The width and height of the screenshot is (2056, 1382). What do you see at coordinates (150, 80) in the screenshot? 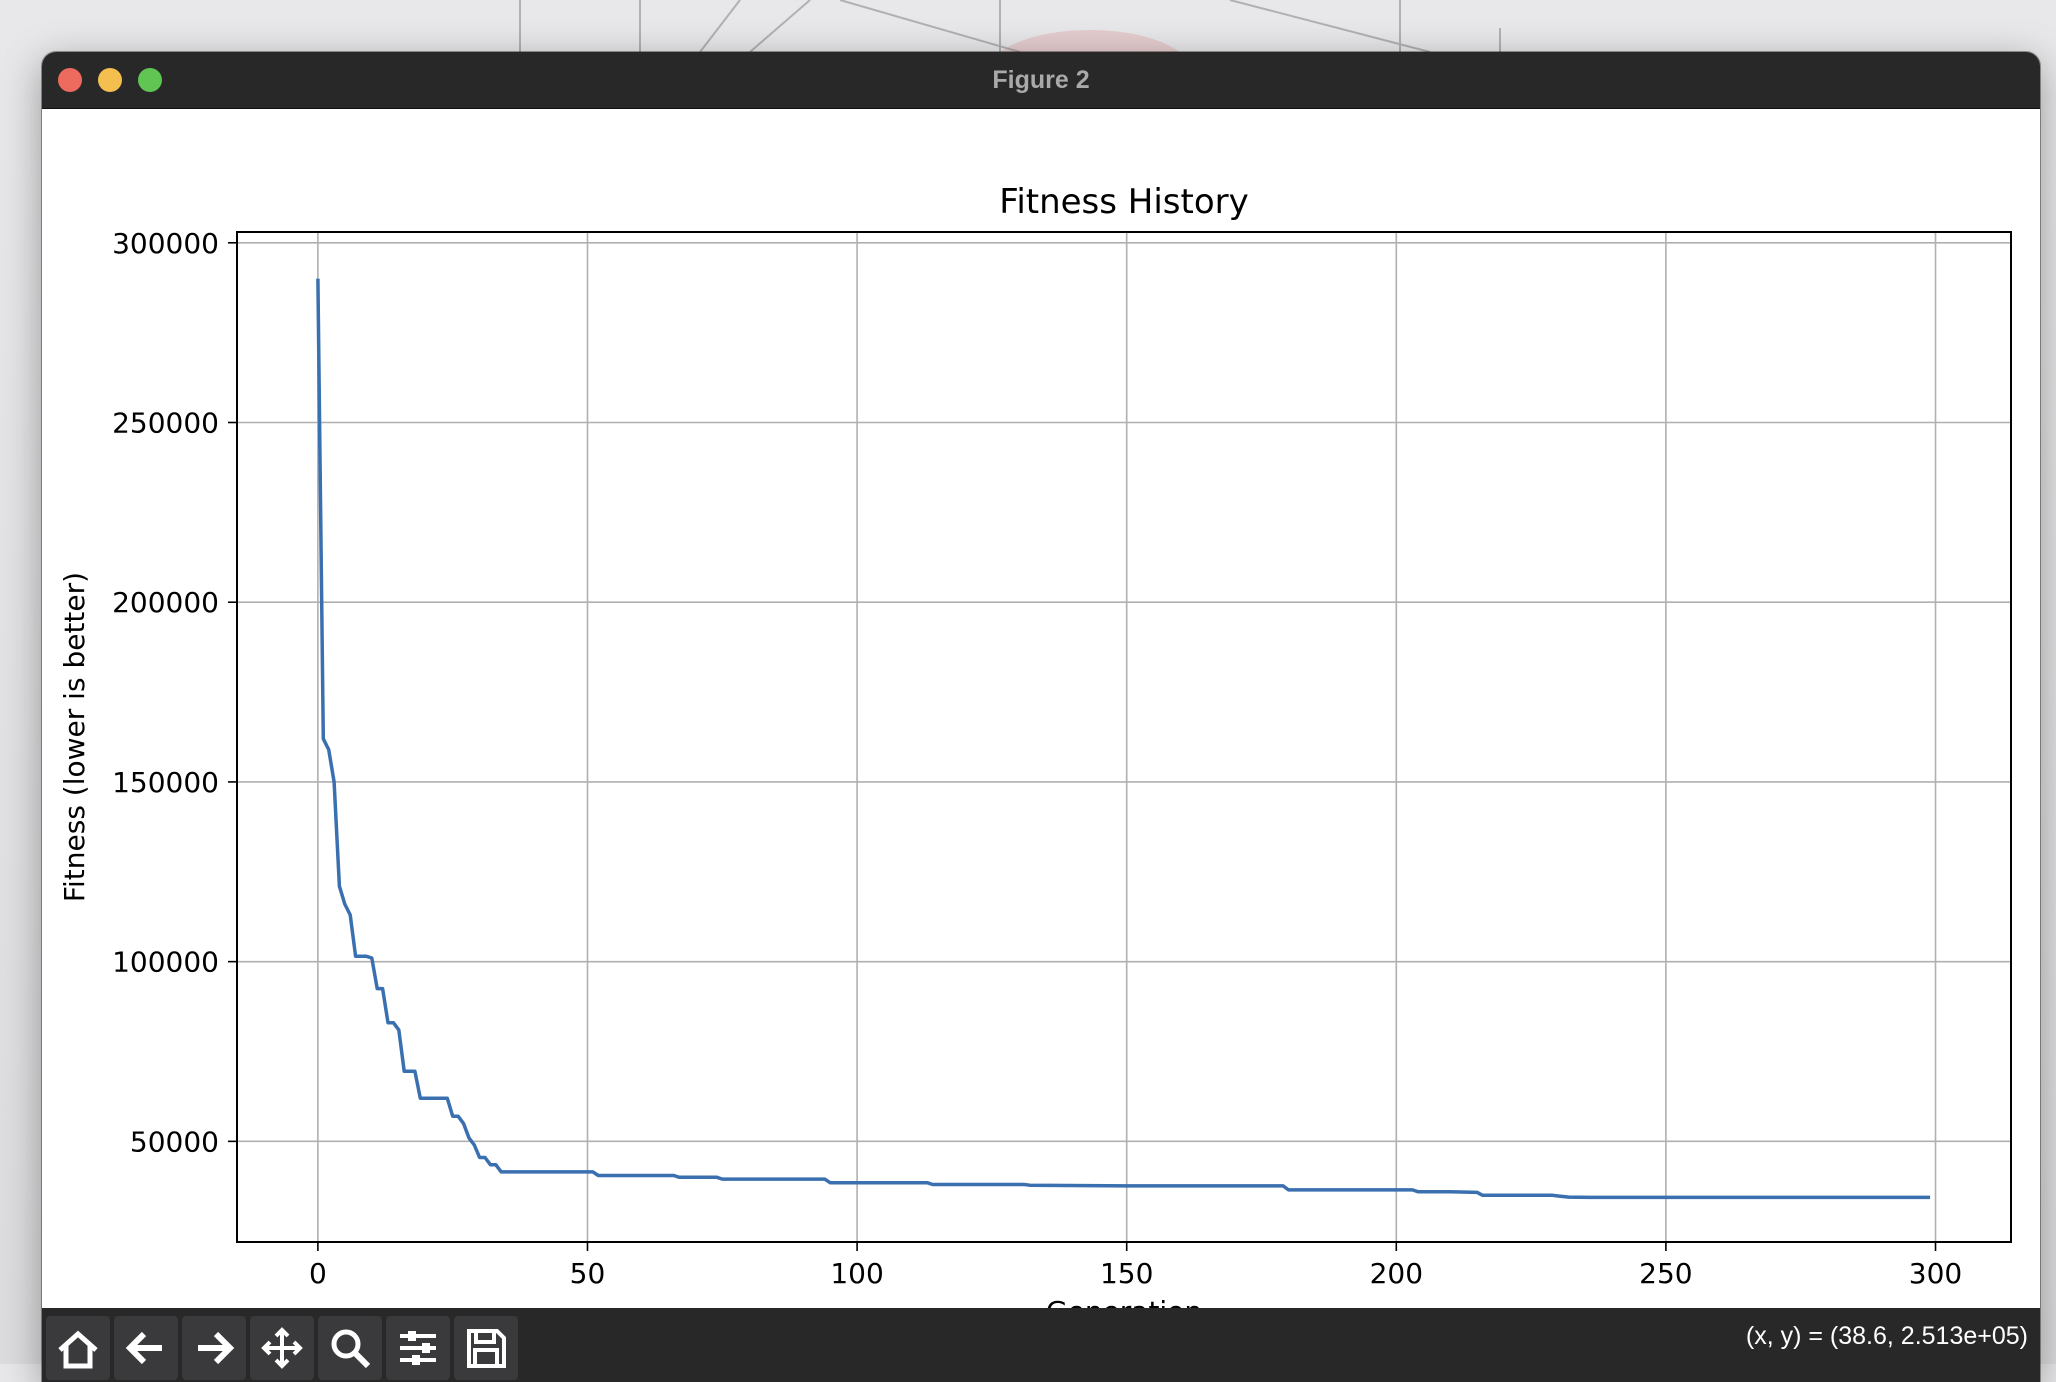
I see `maximize-window-button` at bounding box center [150, 80].